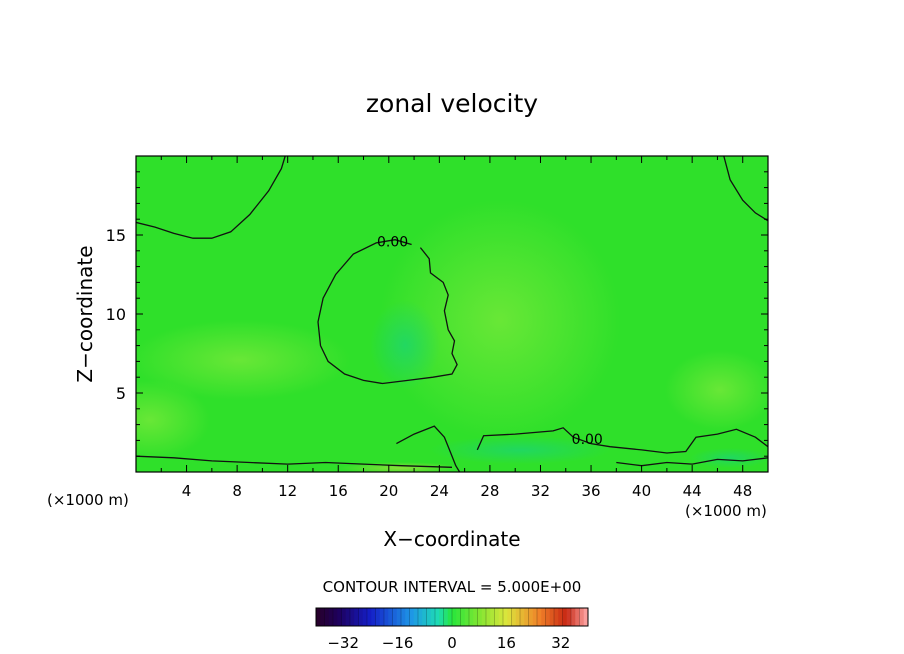 This screenshot has width=904, height=654. Describe the element at coordinates (467, 491) in the screenshot. I see `x-tick-labels: 4 8 12 16 20 24 28 32 36 40 44 48` at that location.